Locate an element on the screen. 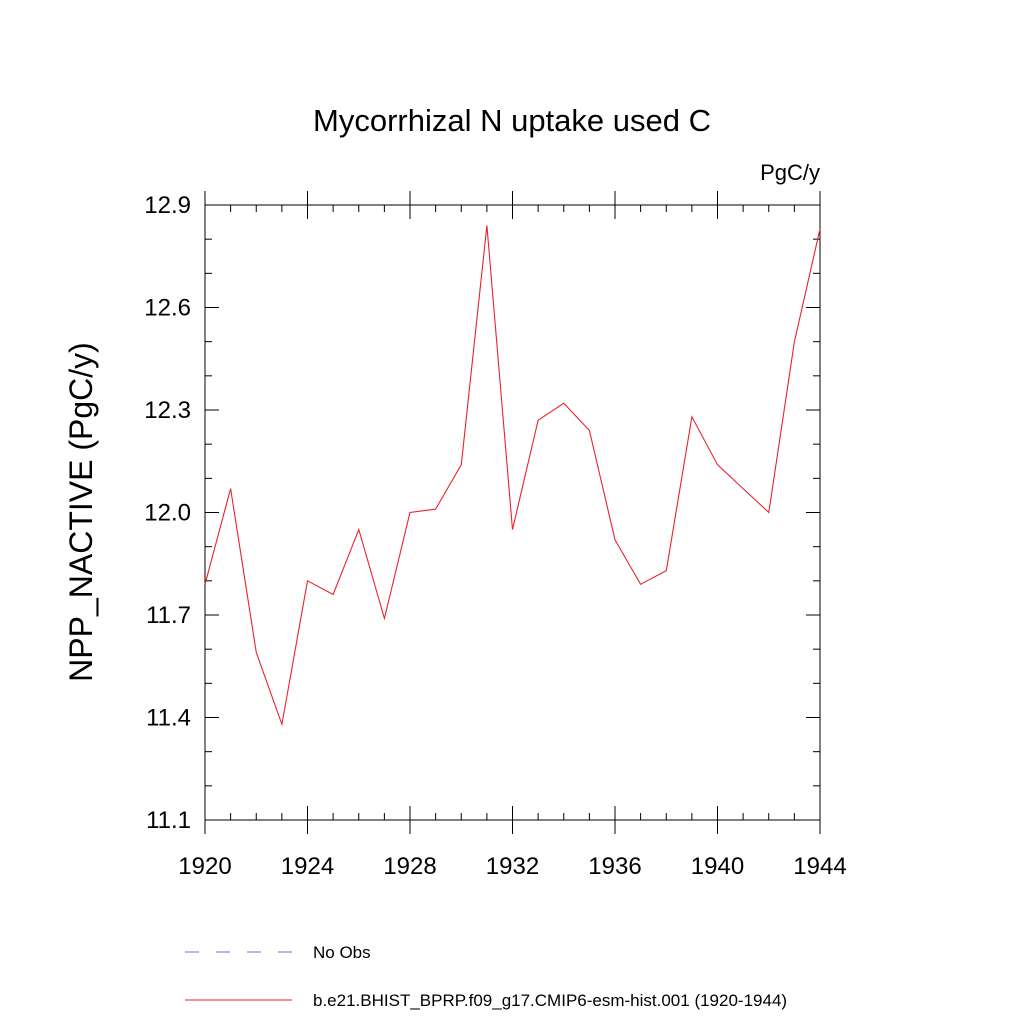 The image size is (1024, 1024). legend-label: No Obs is located at coordinates (342, 952).